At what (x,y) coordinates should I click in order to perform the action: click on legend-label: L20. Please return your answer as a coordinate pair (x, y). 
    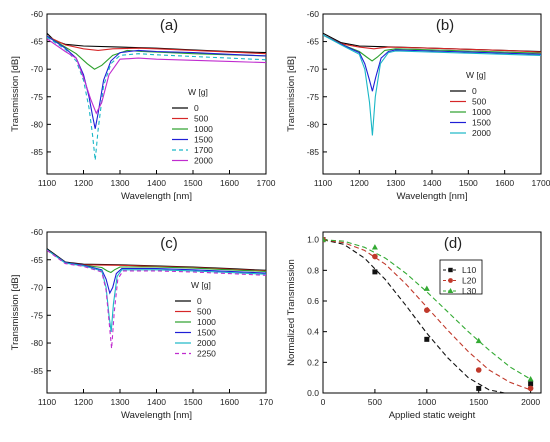
    Looking at the image, I should click on (469, 281).